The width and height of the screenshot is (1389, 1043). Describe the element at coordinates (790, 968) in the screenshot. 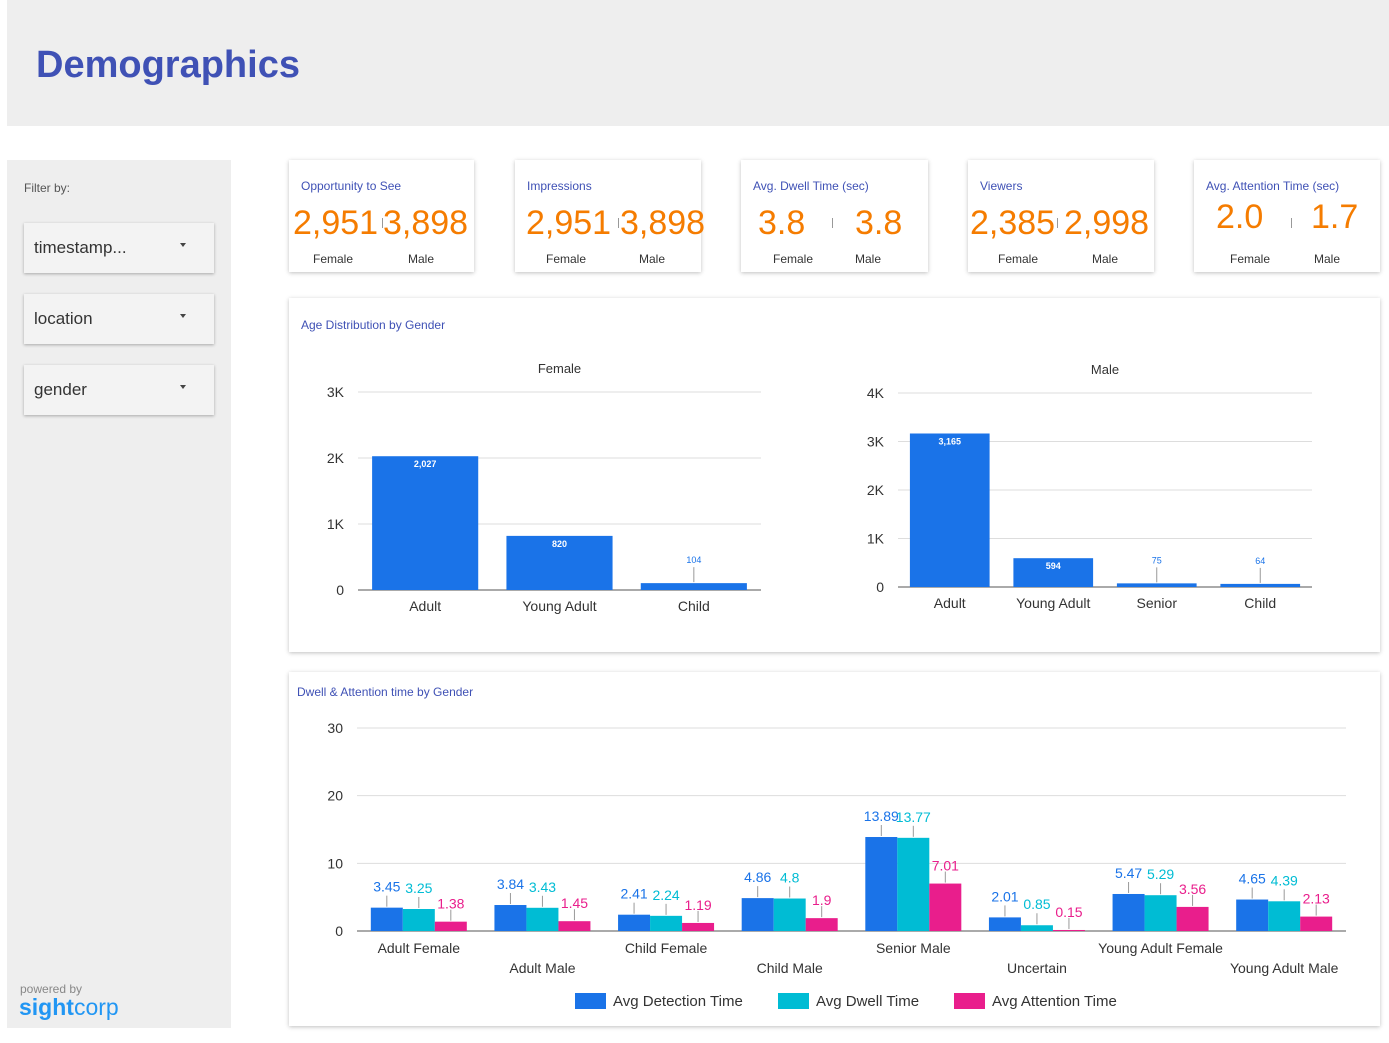

I see `x-tick-label: Child Male` at that location.